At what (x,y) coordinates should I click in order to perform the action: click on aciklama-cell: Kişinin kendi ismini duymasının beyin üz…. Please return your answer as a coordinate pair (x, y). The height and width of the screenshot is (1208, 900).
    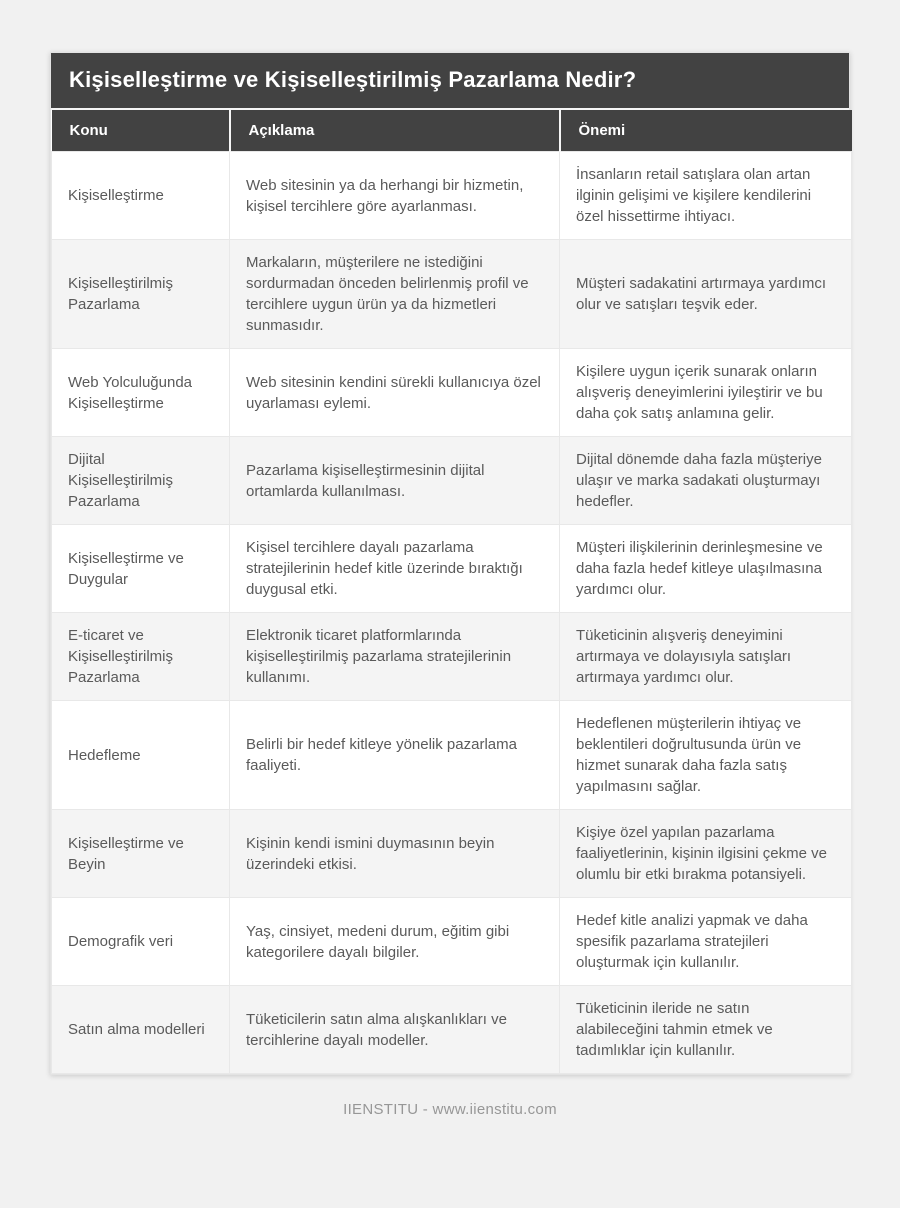
    Looking at the image, I should click on (394, 853).